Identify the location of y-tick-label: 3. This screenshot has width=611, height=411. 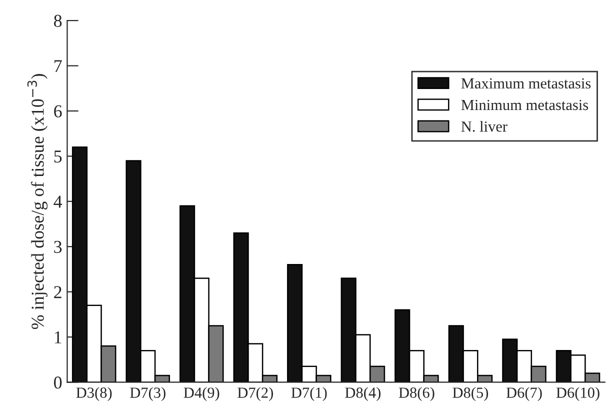
(58, 247).